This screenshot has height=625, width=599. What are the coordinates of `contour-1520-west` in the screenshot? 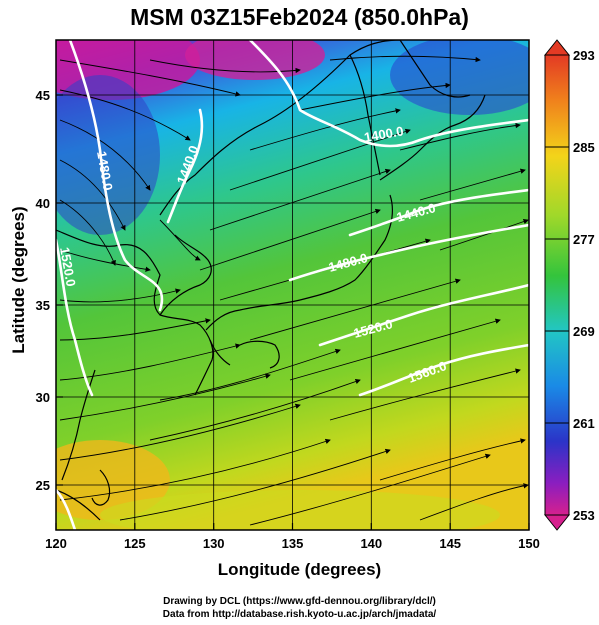 It's located at (75, 317).